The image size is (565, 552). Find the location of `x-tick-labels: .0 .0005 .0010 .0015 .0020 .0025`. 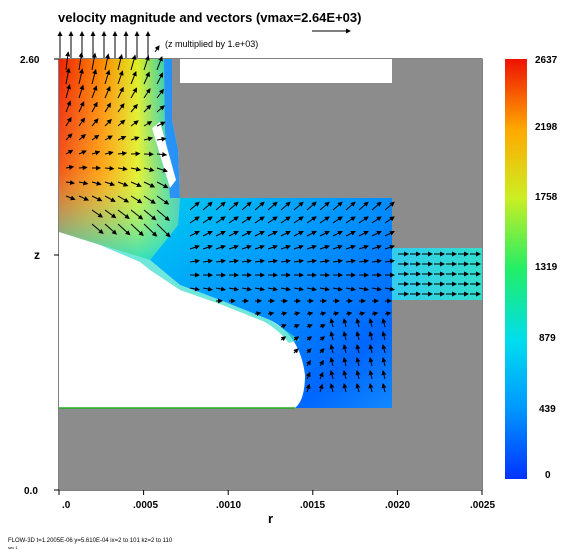

x-tick-labels: .0 .0005 .0010 .0015 .0020 .0025 is located at coordinates (278, 505).